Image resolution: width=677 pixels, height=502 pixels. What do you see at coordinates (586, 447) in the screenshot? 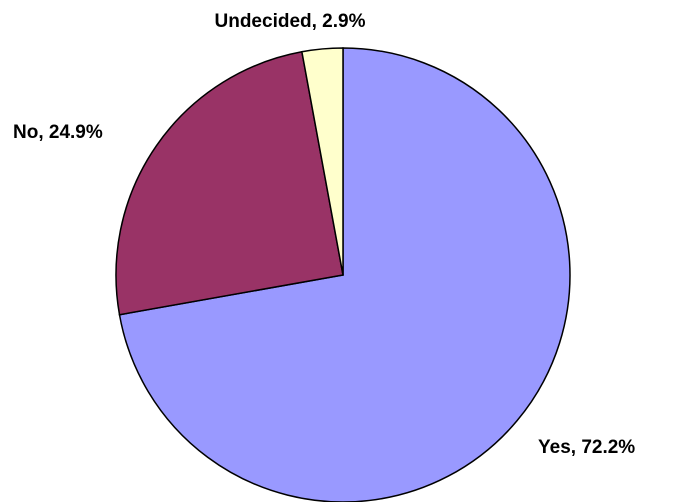
I see `data-label-yes: Yes, 72.2%` at bounding box center [586, 447].